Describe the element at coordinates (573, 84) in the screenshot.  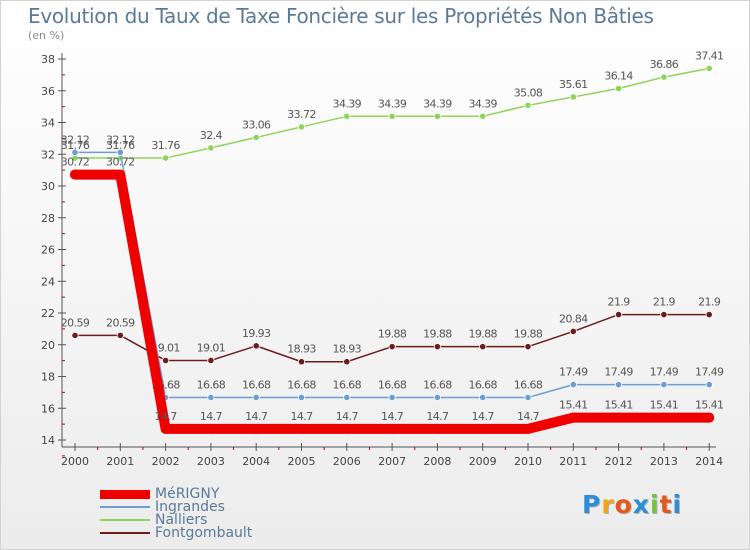
I see `data-label: 35.61` at that location.